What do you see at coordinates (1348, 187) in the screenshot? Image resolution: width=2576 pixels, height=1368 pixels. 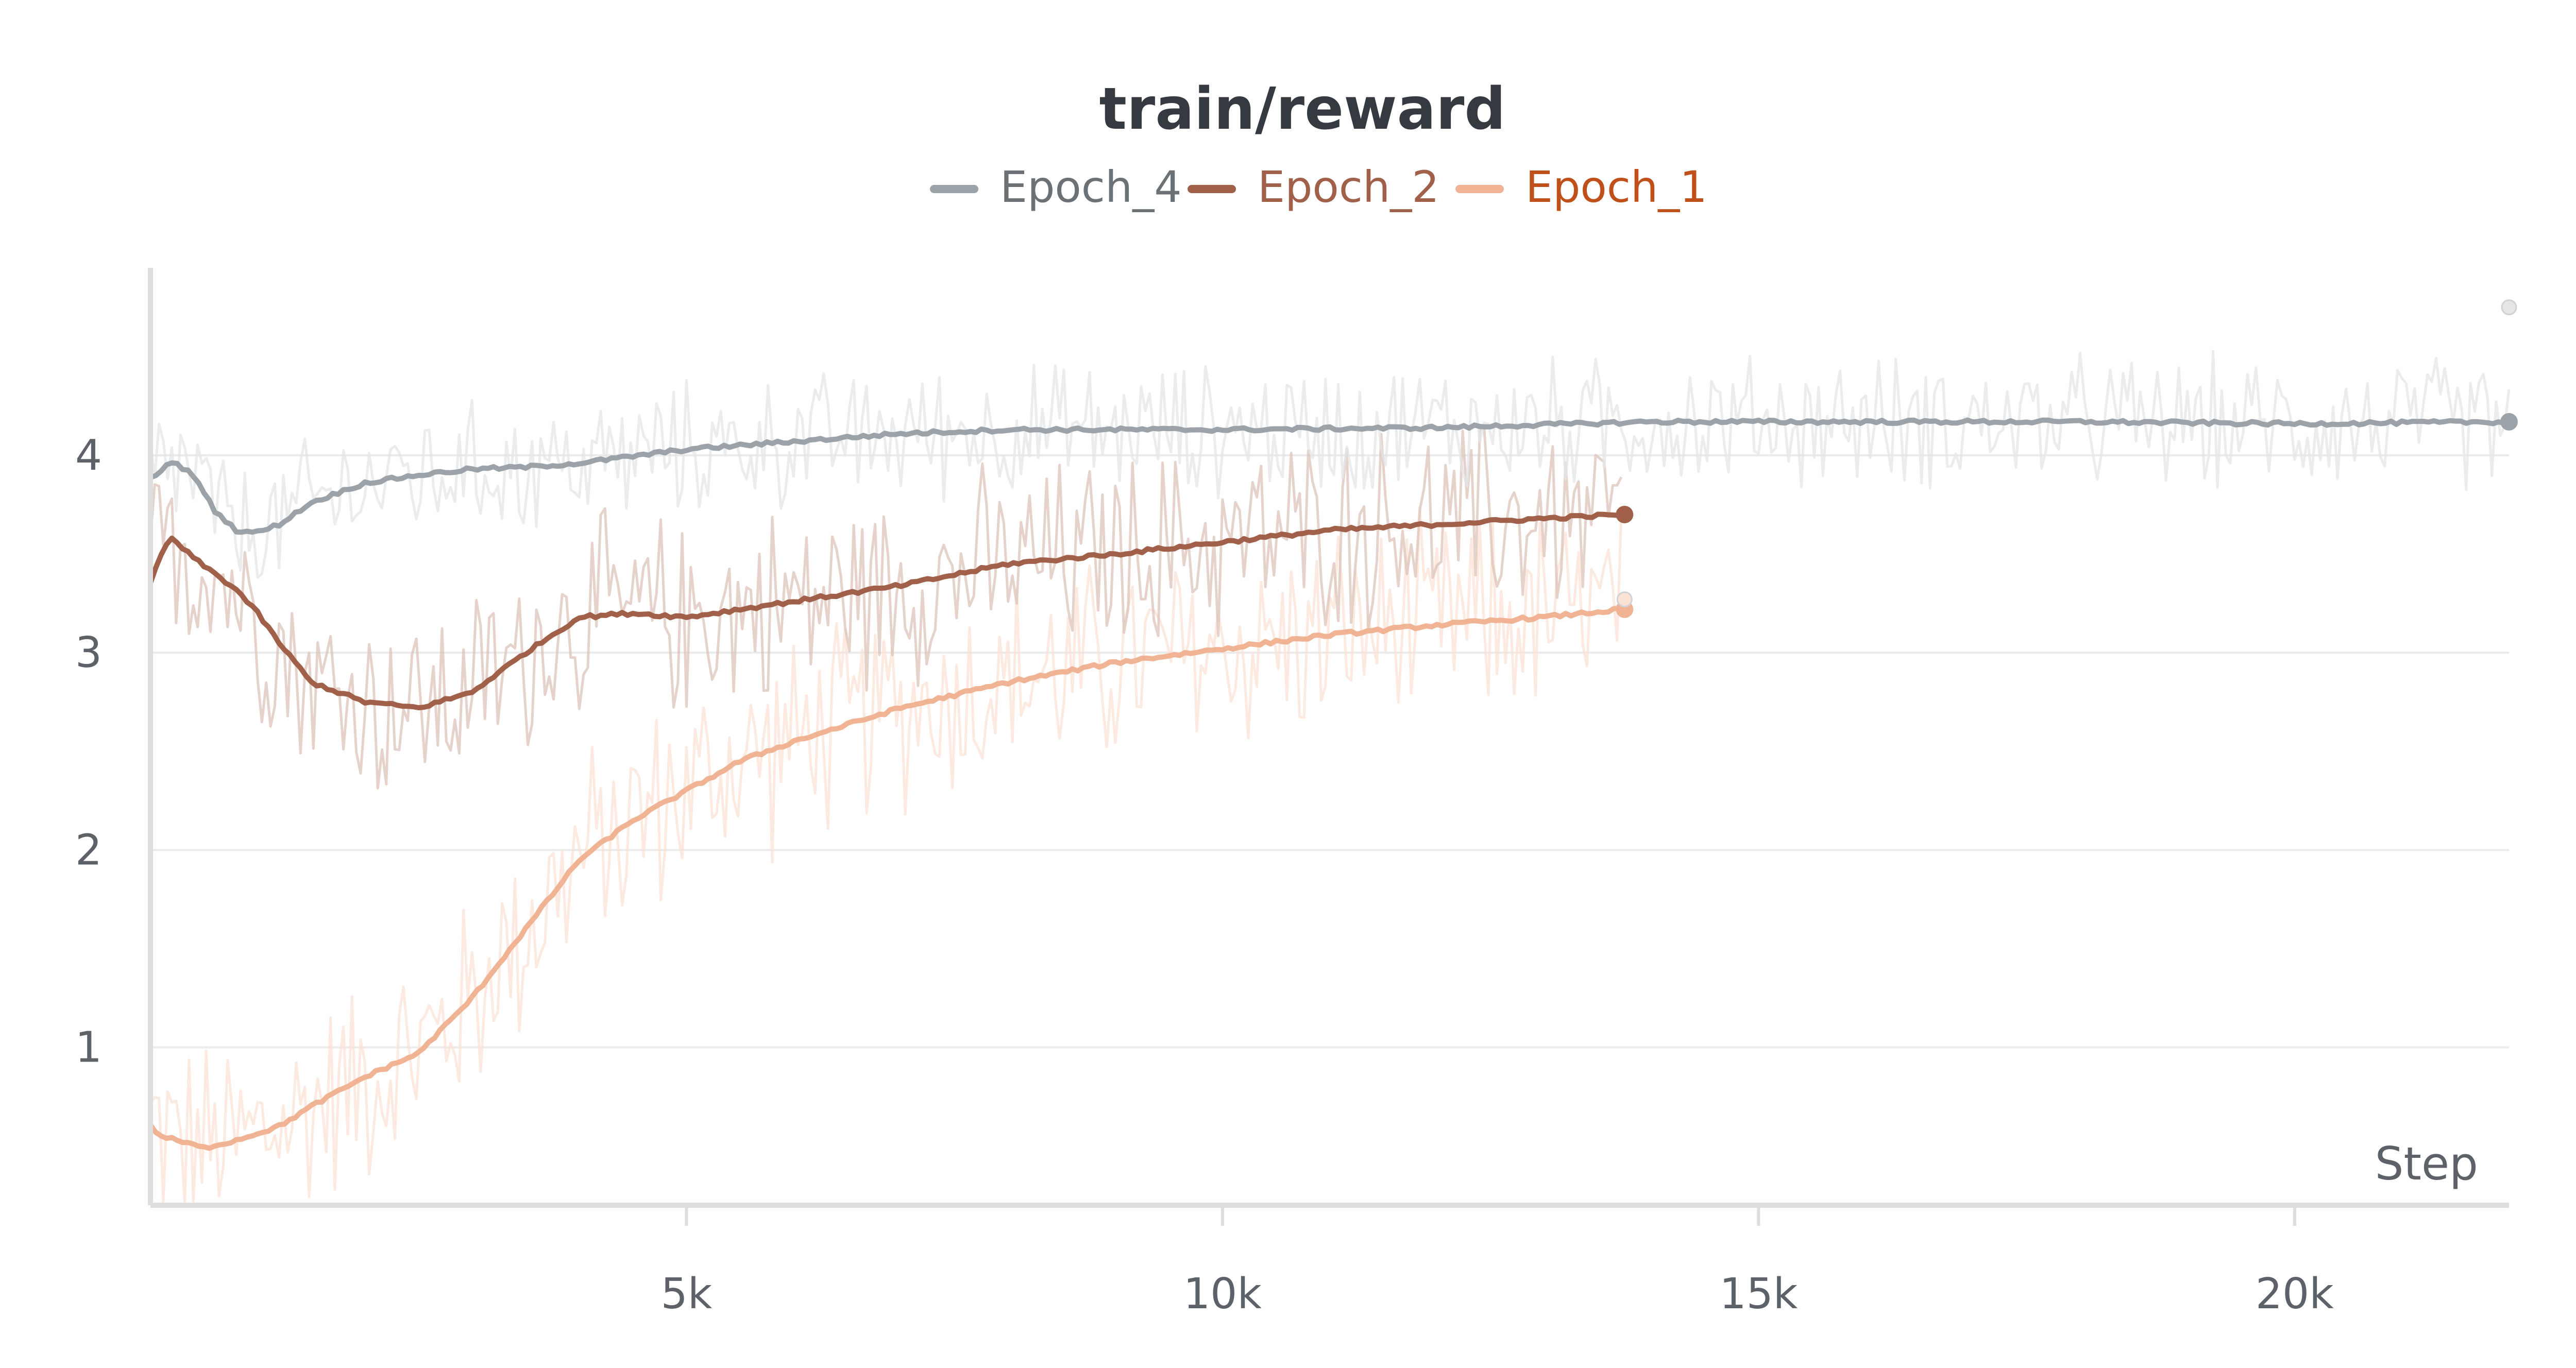 I see `legend-label: Epoch_2` at bounding box center [1348, 187].